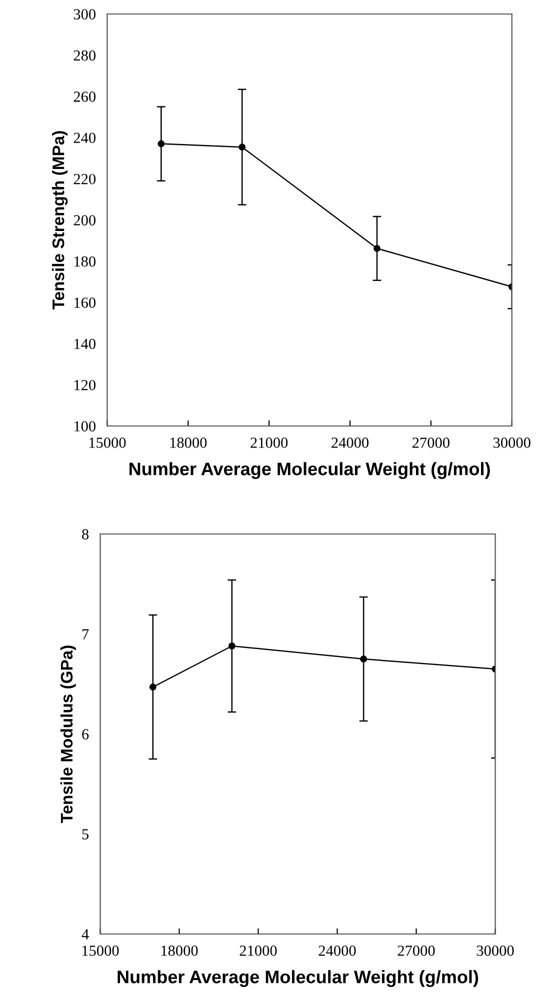 This screenshot has width=536, height=1000. Describe the element at coordinates (85, 55) in the screenshot. I see `y-tick-label: 280` at that location.